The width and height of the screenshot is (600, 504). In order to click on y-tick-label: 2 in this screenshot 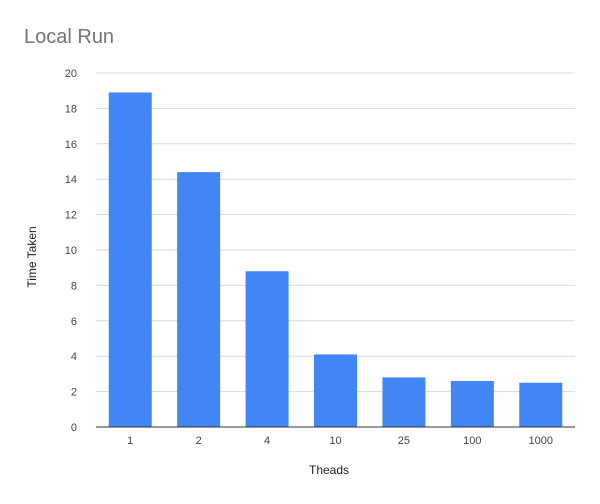, I will do `click(74, 393)`.